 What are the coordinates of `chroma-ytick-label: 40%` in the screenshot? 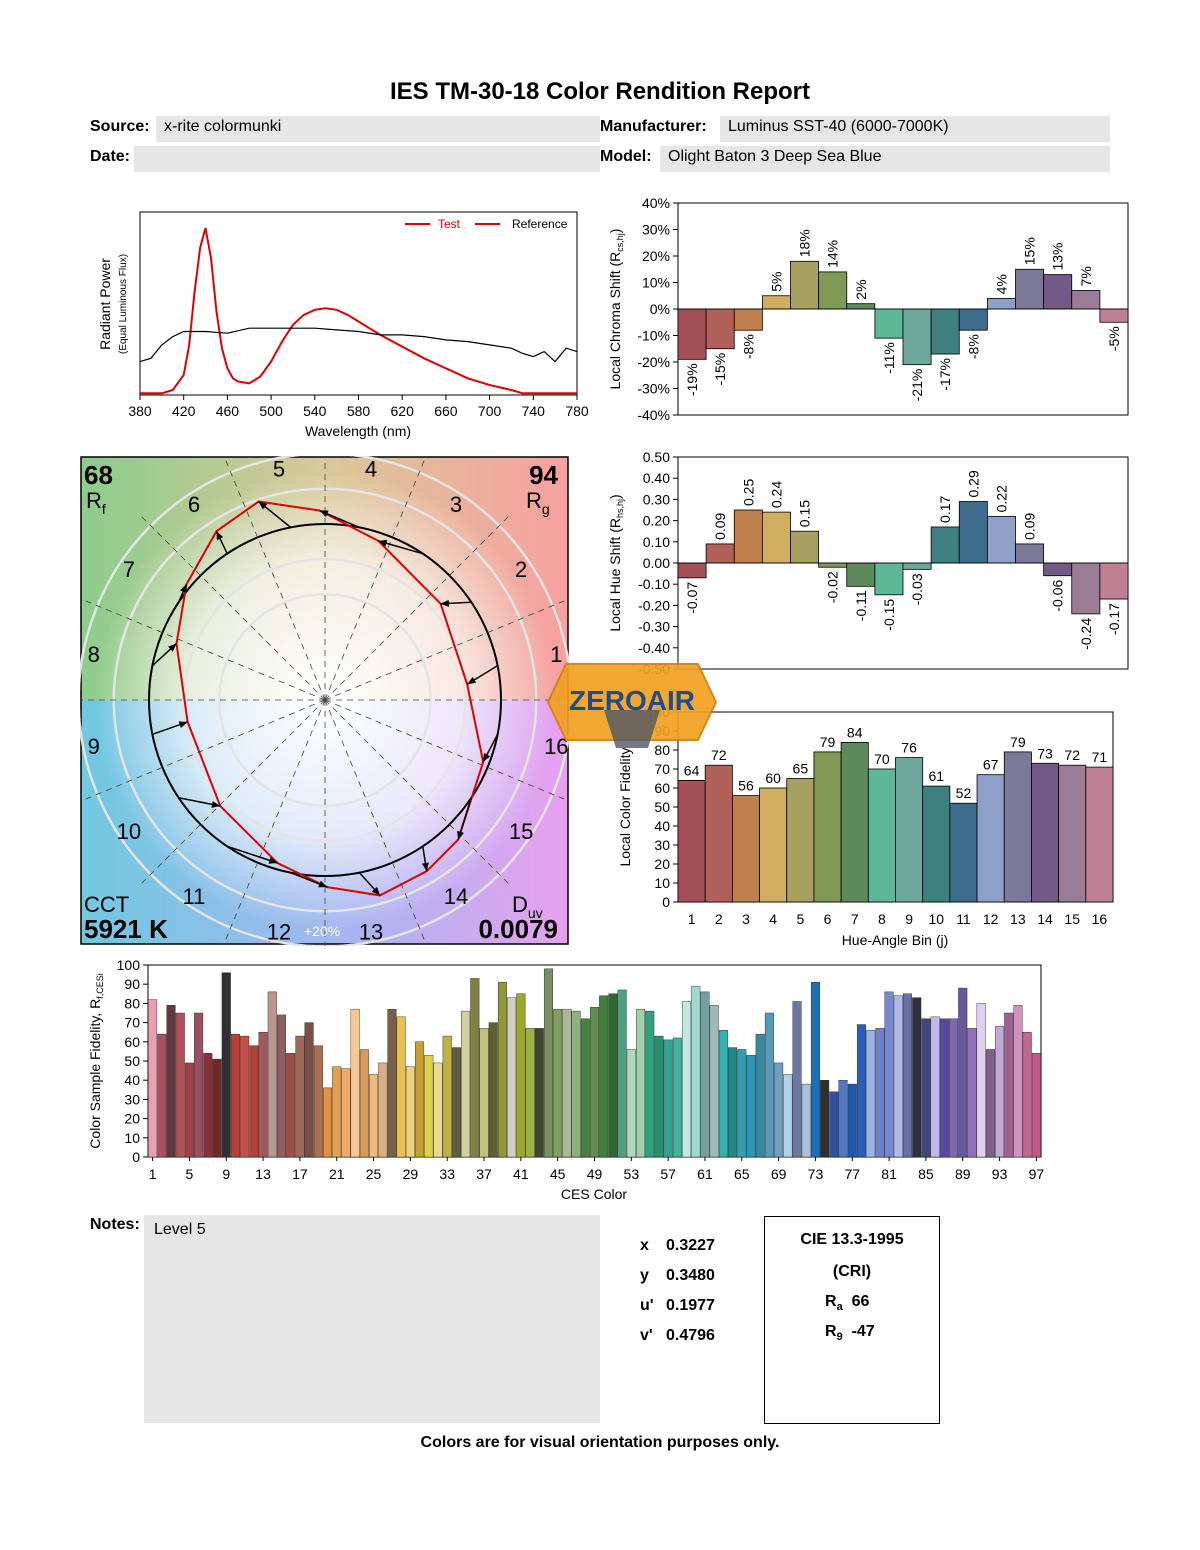 It's located at (656, 203).